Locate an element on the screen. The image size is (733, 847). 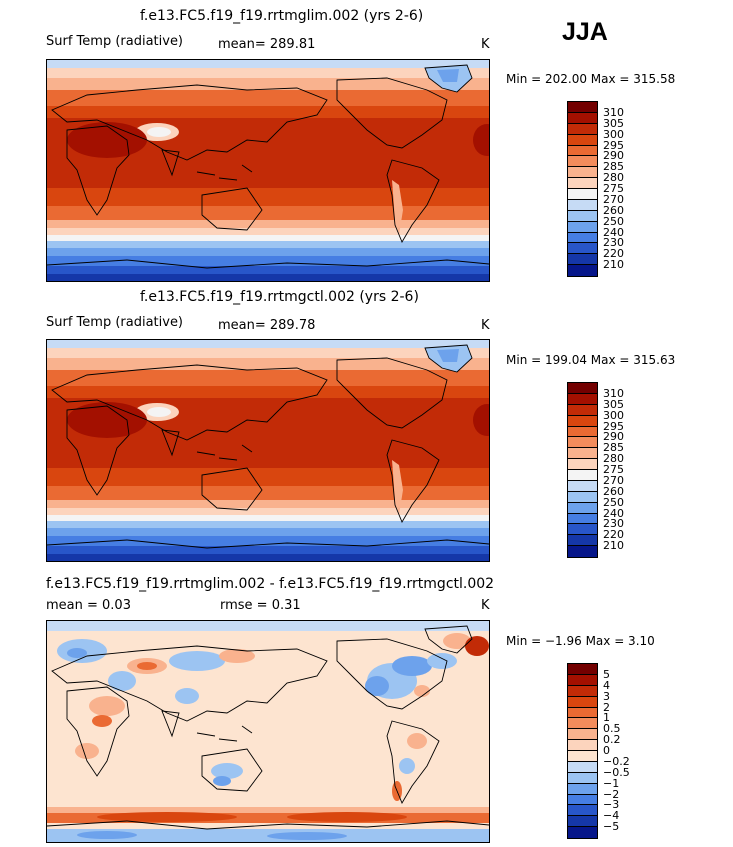
panel1-tick-label: 285 is located at coordinates (613, 167).